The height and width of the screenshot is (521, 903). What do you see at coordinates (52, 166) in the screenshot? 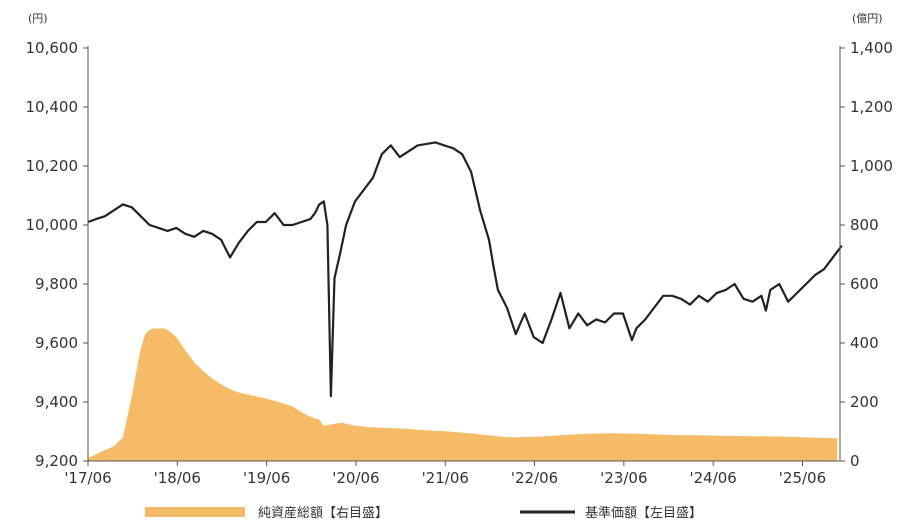
I see `left-tick-label: 10,200` at bounding box center [52, 166].